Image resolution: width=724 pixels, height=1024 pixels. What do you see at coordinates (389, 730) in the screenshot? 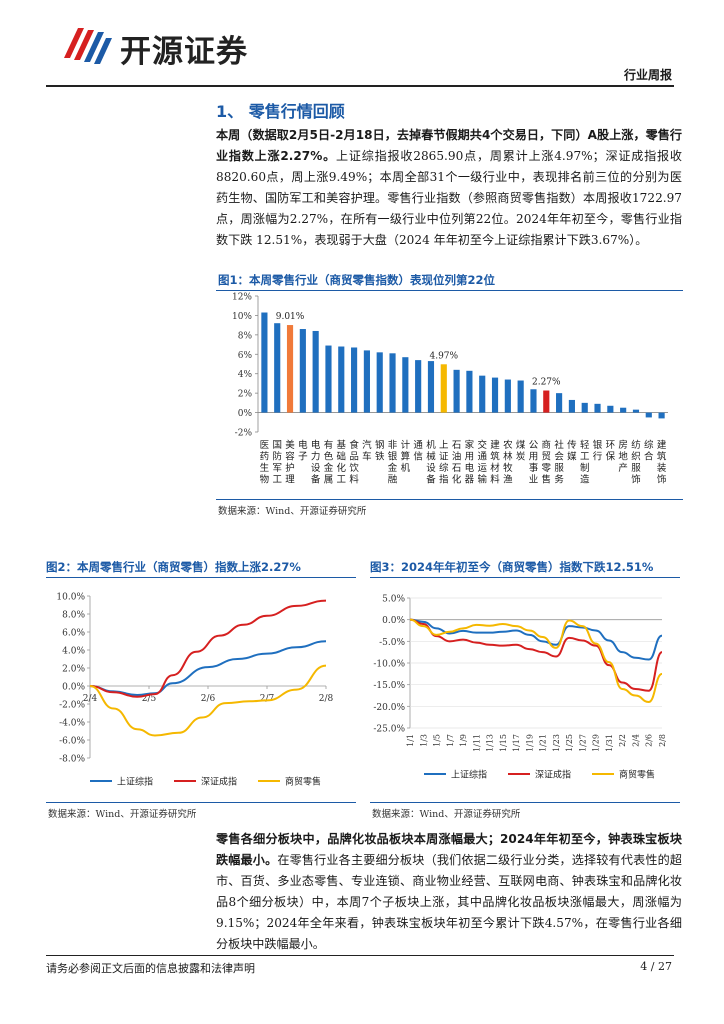
I see `y-tick-label: -25.0%` at bounding box center [389, 730].